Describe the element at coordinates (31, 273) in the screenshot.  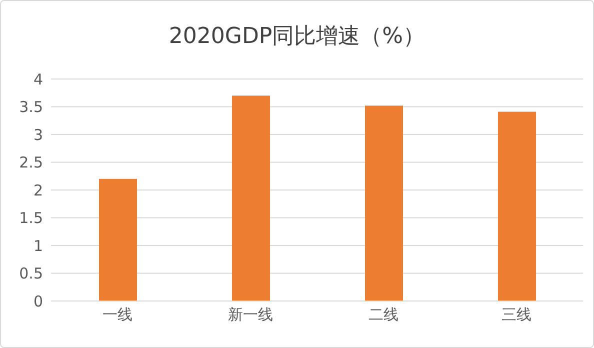
I see `y-tick-label: 0.5` at that location.